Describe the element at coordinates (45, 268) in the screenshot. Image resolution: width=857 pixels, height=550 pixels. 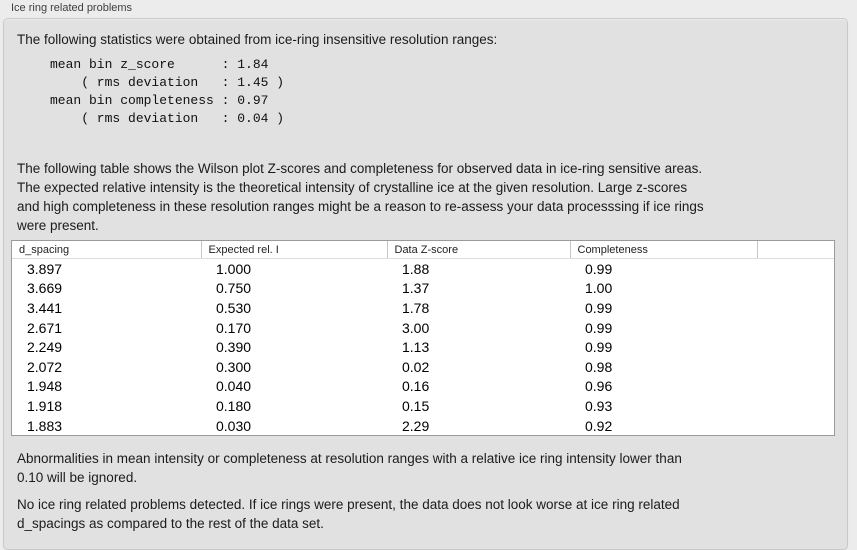
I see `cell-d-spacing: 3.897` at that location.